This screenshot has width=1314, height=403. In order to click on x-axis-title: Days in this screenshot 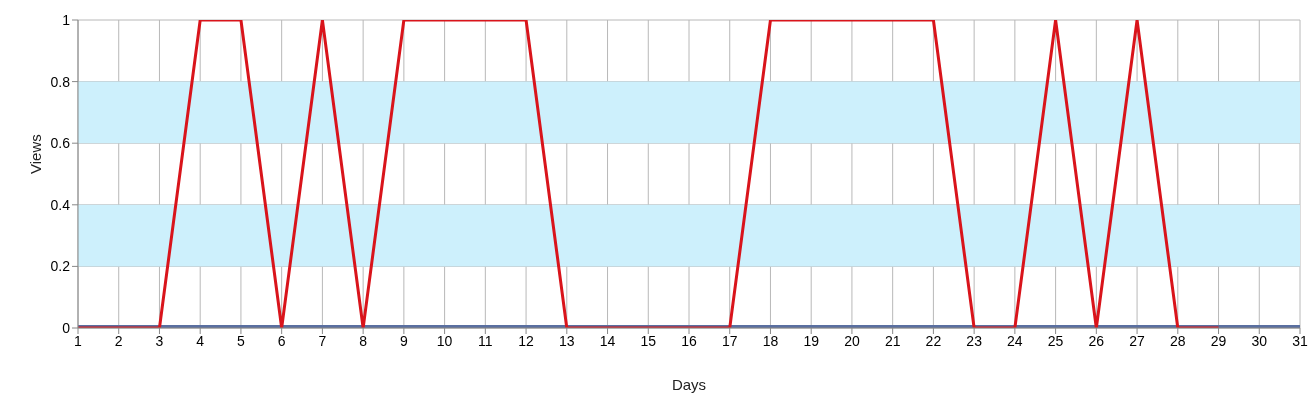, I will do `click(689, 384)`.